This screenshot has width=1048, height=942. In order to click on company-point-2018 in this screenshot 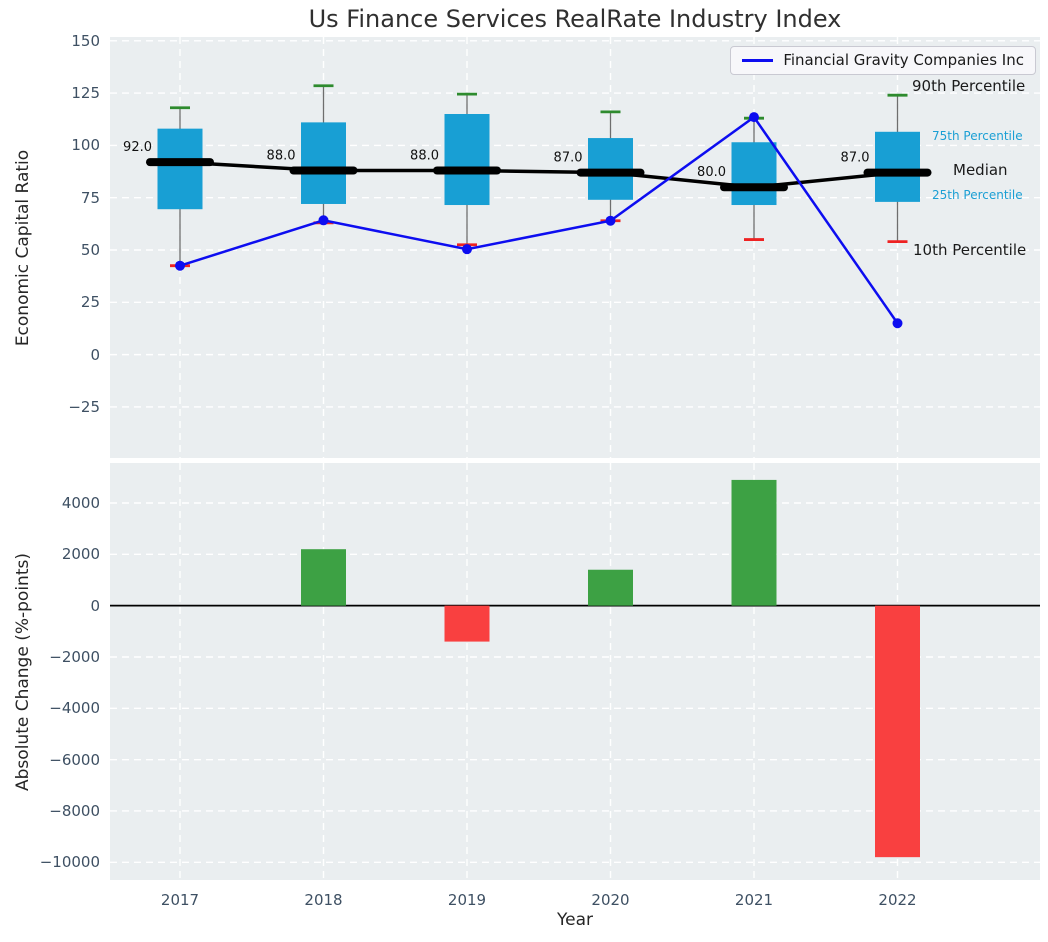, I will do `click(323, 220)`.